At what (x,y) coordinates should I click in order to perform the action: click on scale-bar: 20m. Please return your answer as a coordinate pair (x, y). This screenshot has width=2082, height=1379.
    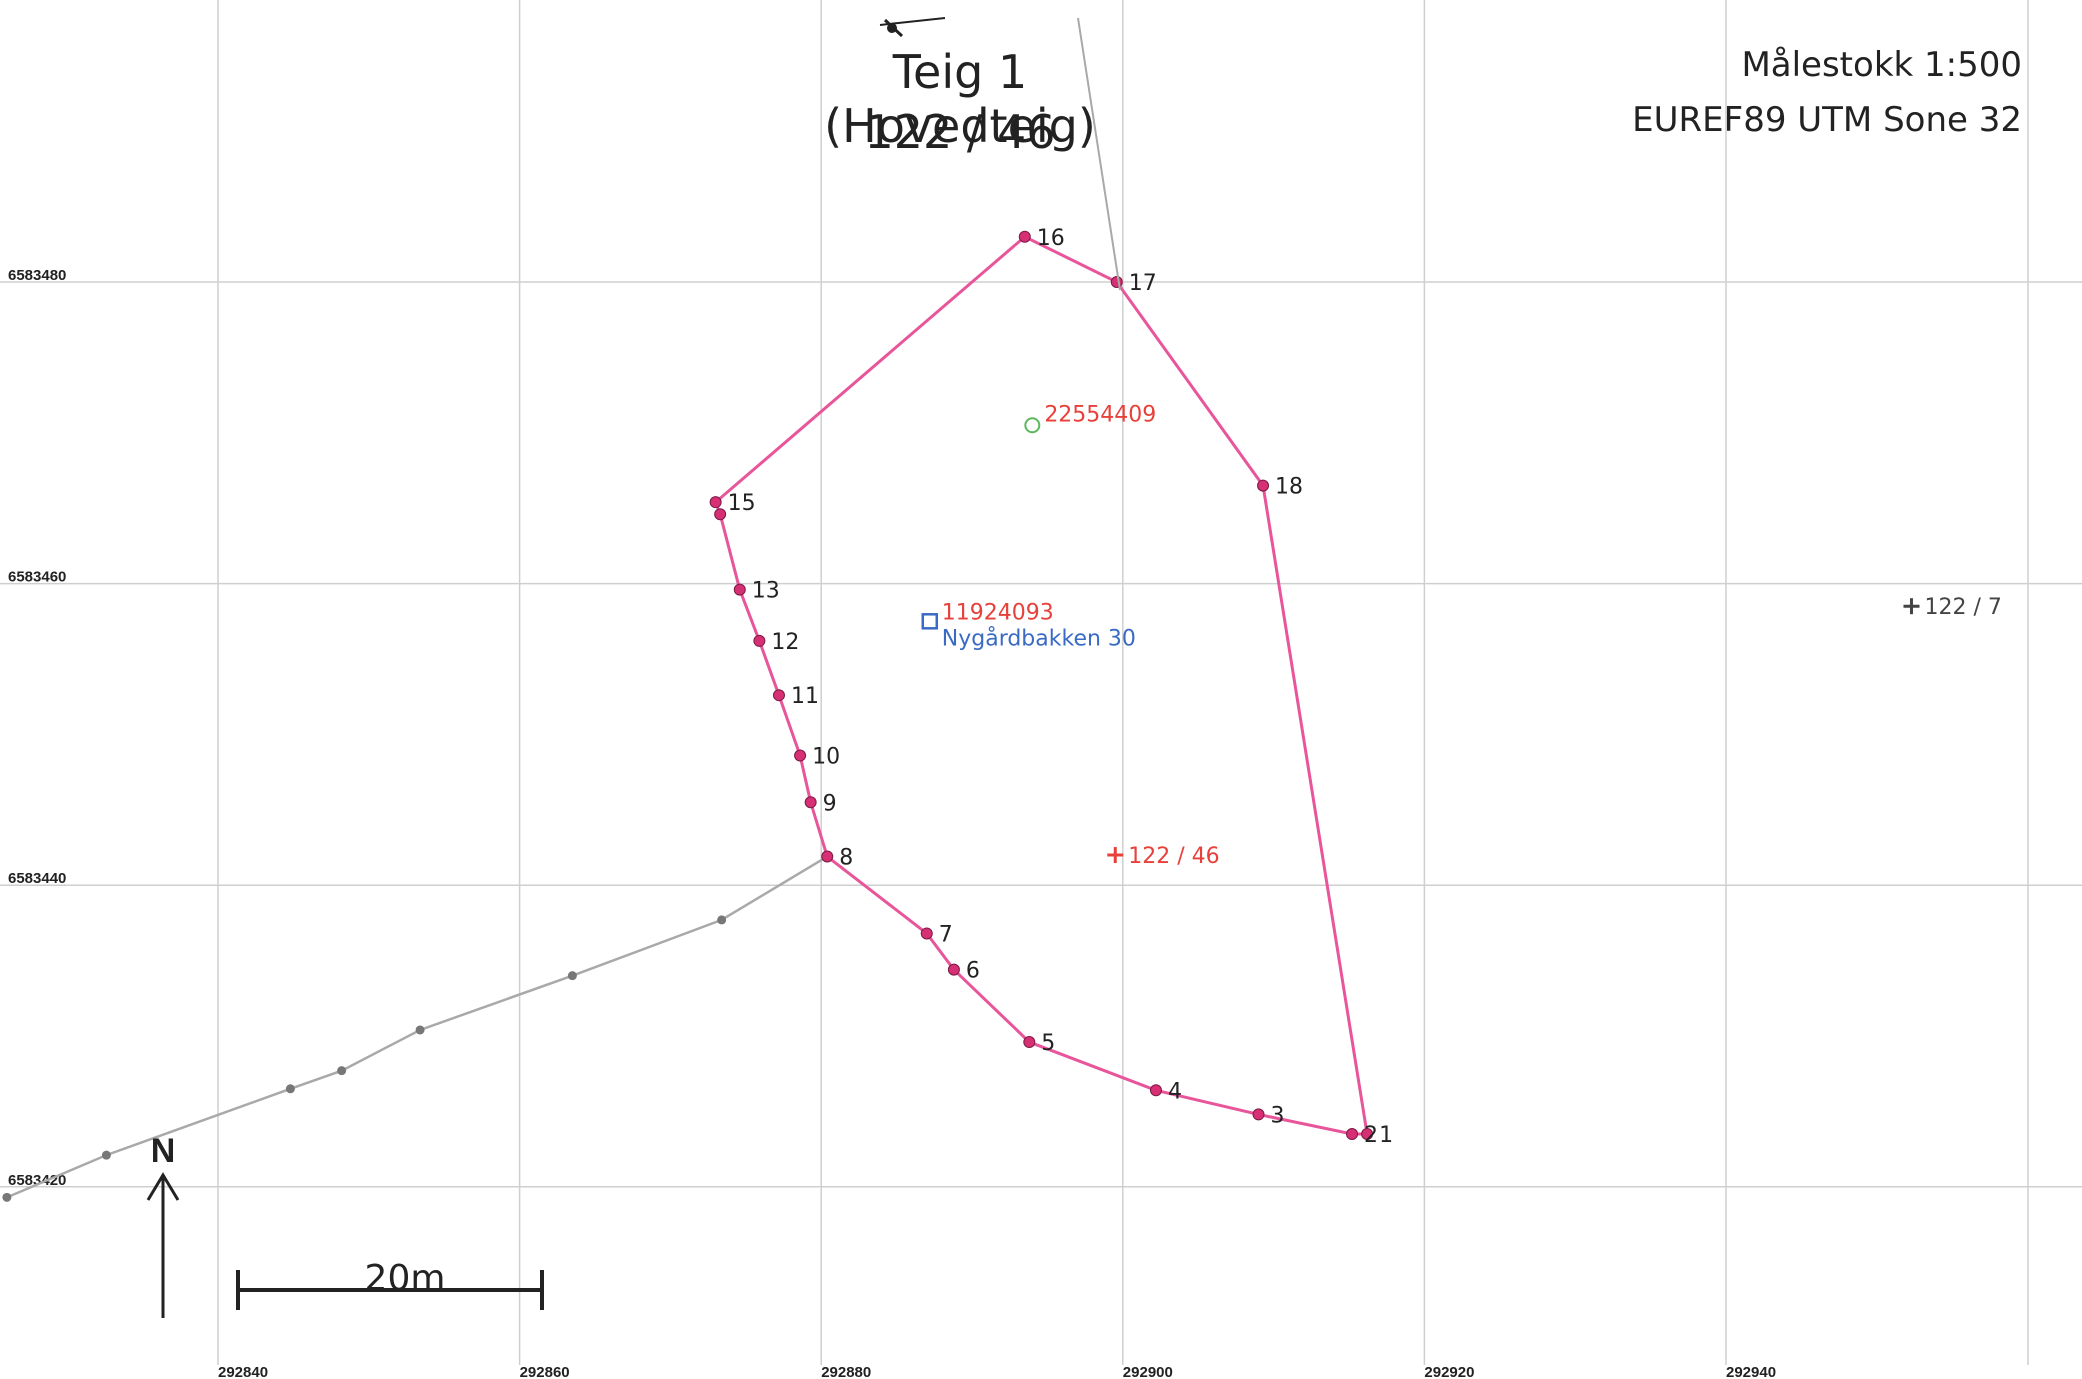
    Looking at the image, I should click on (390, 1284).